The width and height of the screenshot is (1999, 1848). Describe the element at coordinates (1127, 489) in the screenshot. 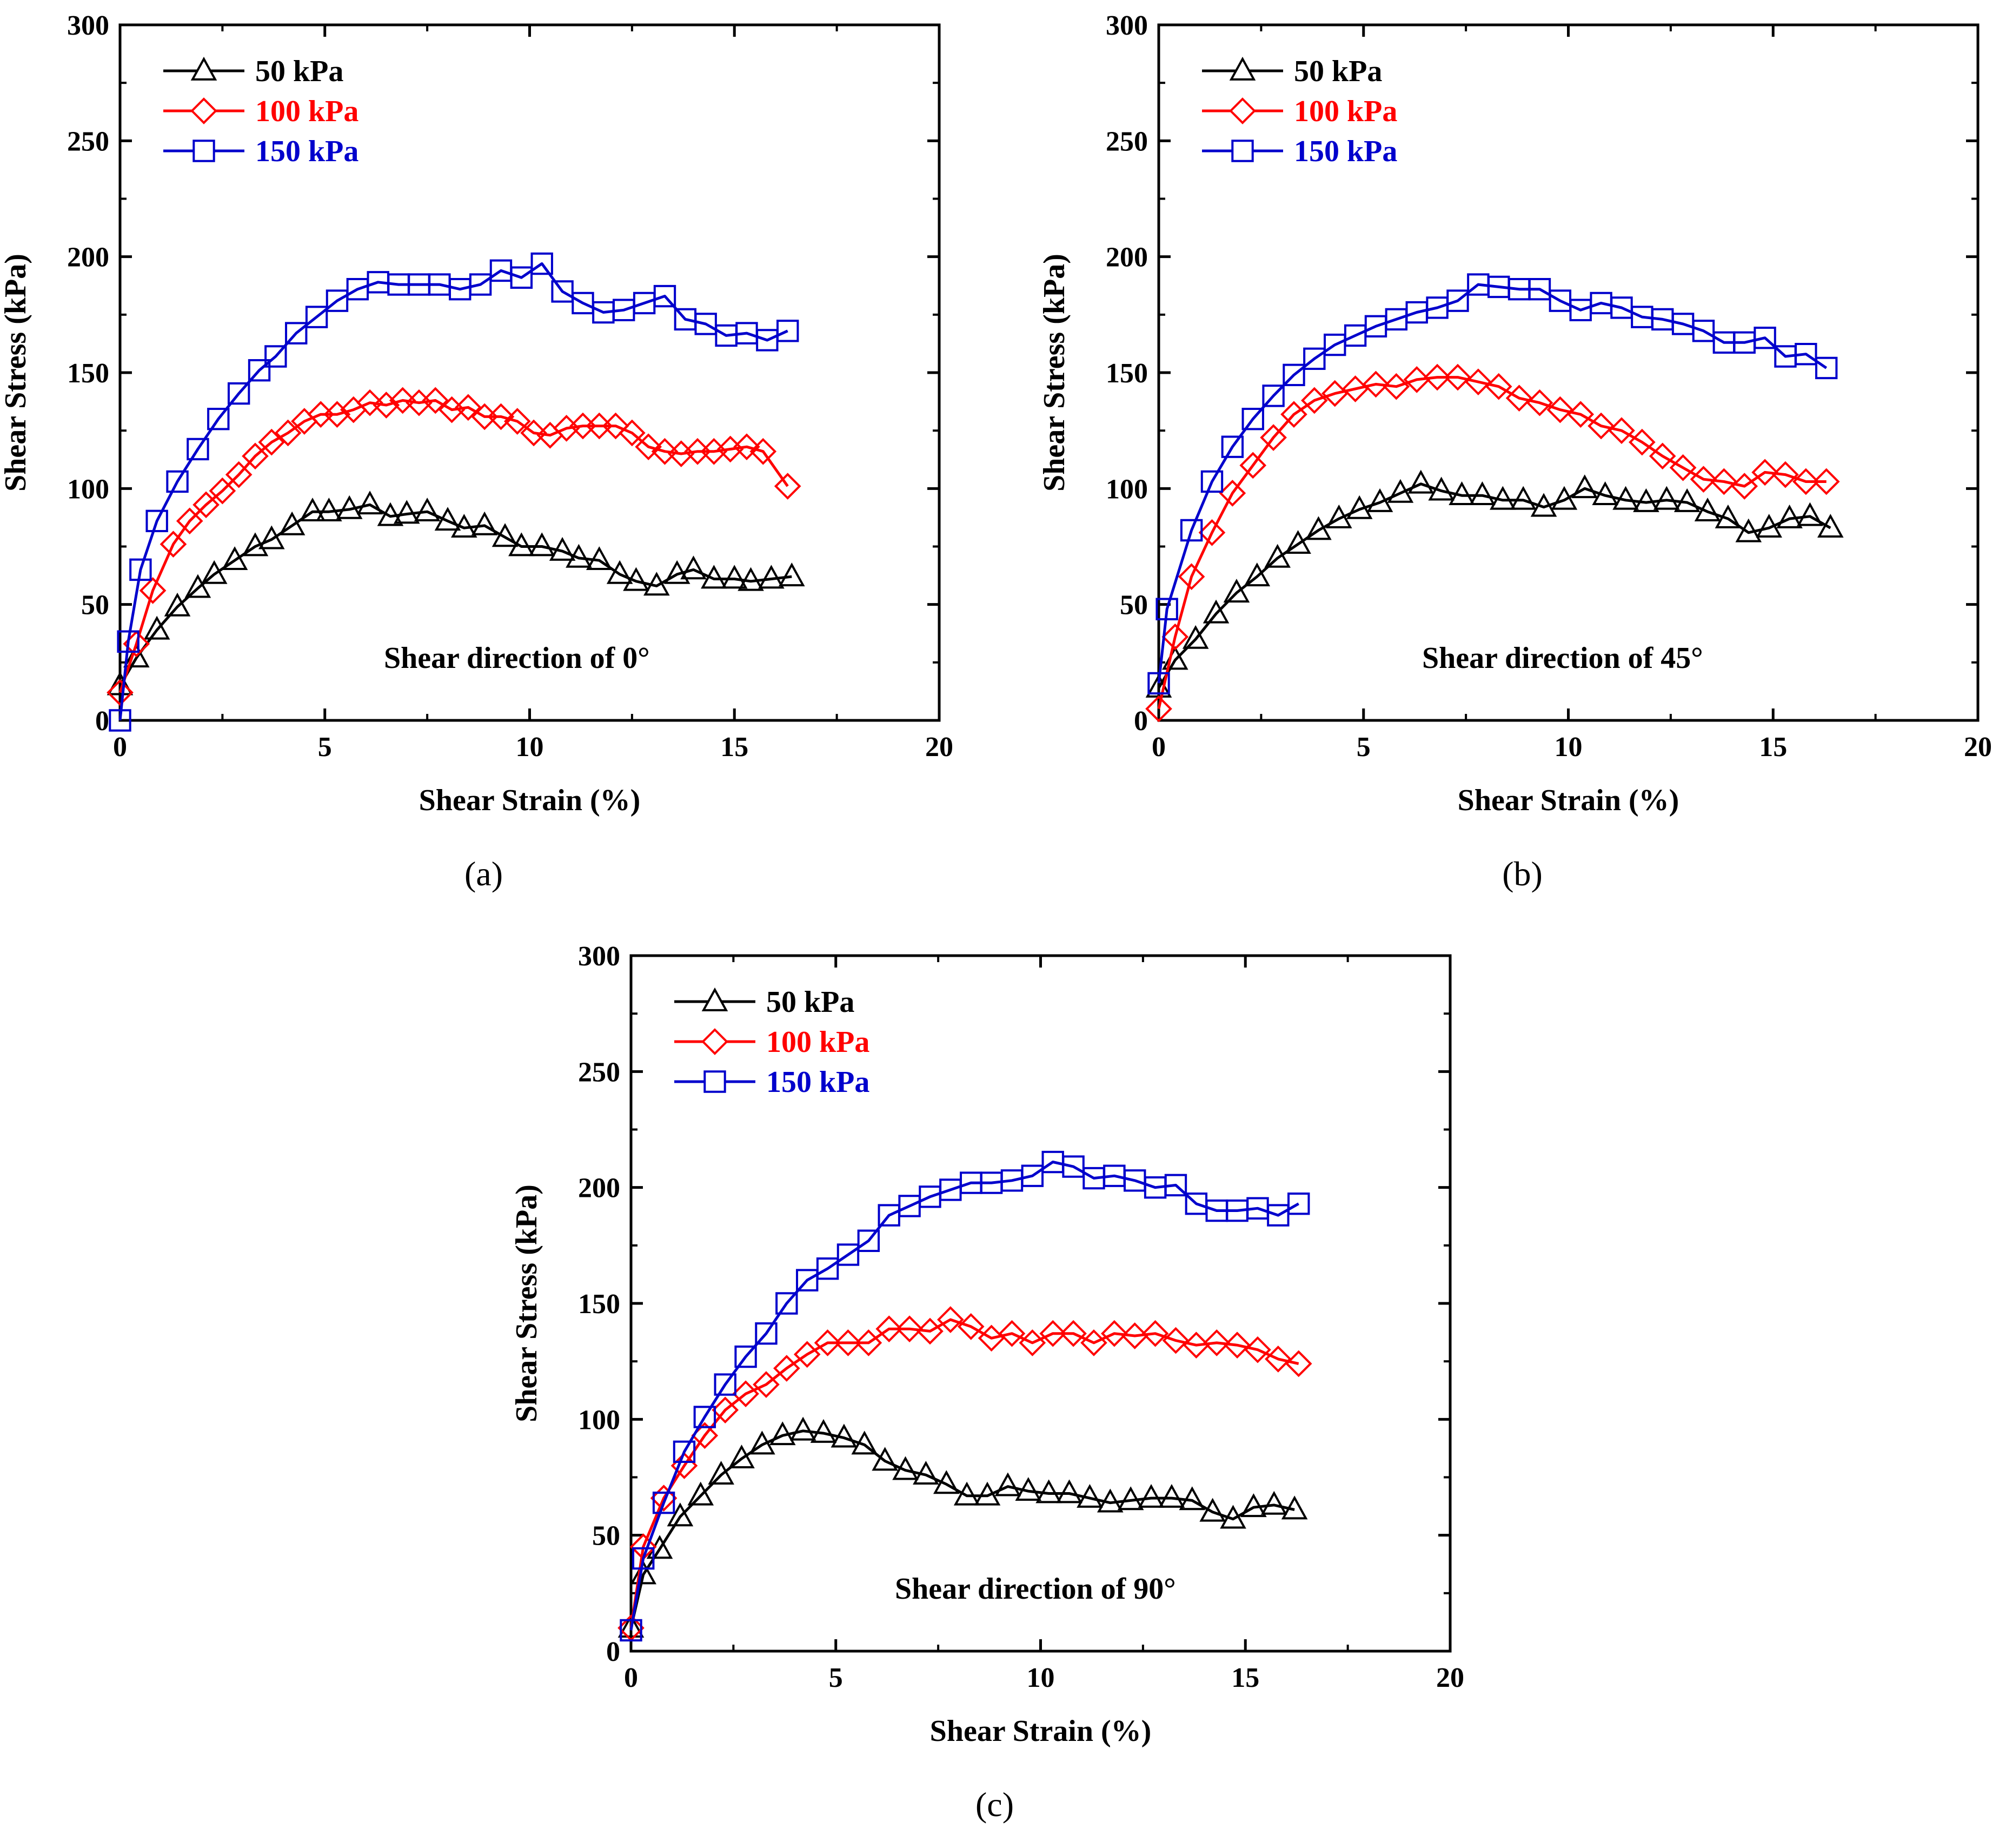

I see `y-tick-label: 100` at that location.